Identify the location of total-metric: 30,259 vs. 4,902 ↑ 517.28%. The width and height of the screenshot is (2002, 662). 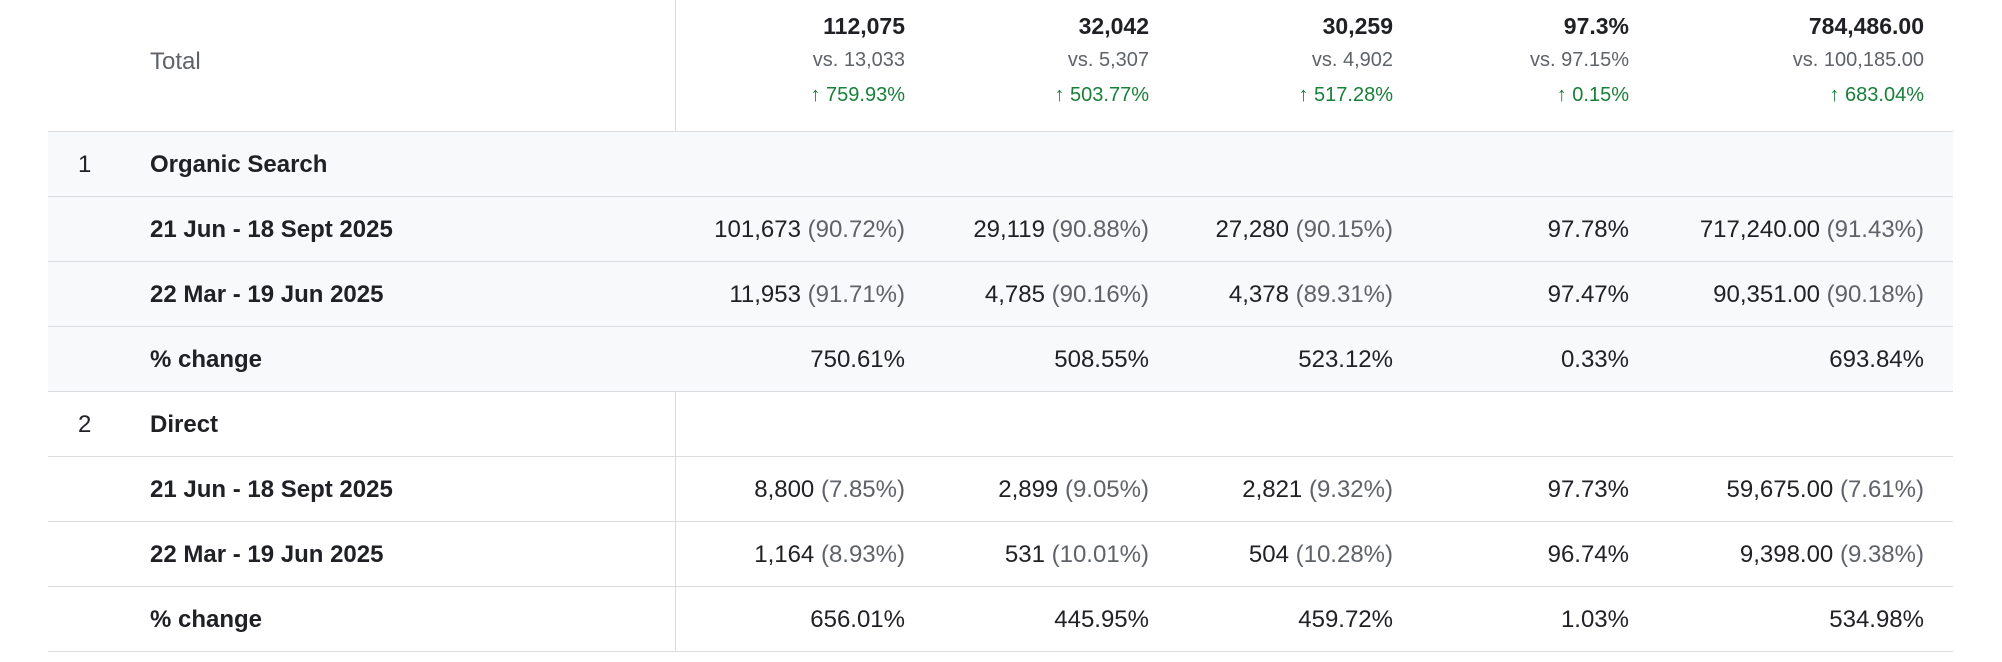
(1345, 61).